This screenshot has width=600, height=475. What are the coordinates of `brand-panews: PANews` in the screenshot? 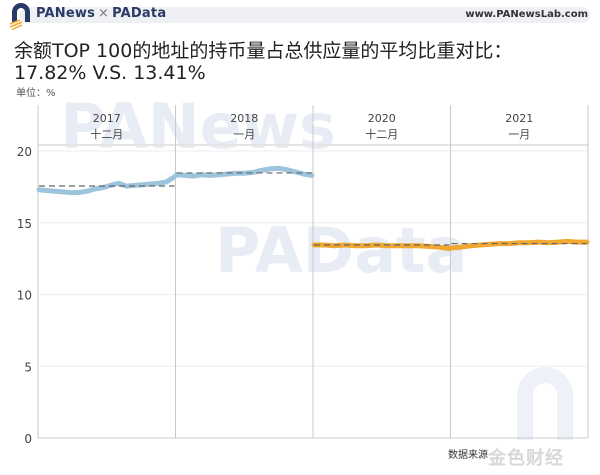 It's located at (66, 13).